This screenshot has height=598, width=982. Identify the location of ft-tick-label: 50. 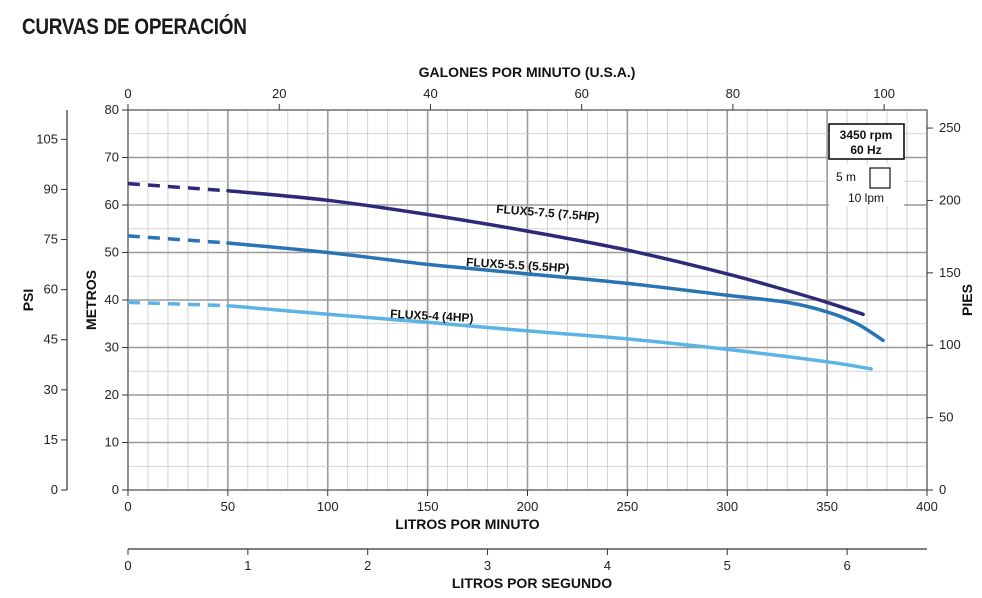
(946, 417).